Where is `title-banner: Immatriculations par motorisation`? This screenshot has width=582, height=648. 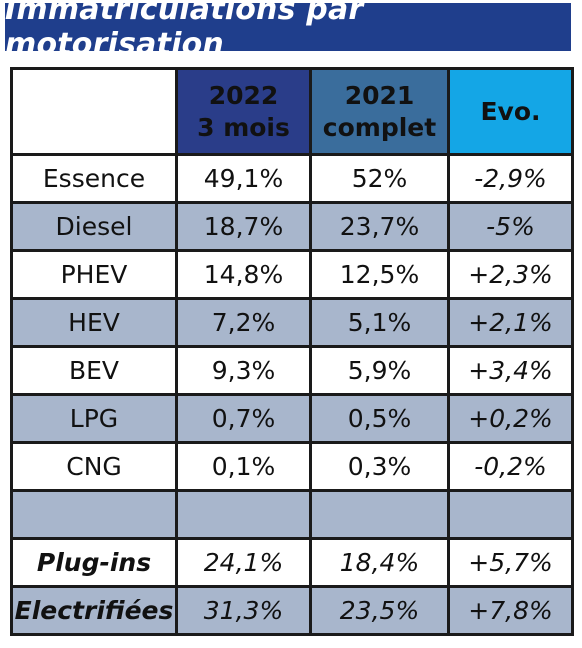
title-banner: Immatriculations par motorisation is located at coordinates (288, 31).